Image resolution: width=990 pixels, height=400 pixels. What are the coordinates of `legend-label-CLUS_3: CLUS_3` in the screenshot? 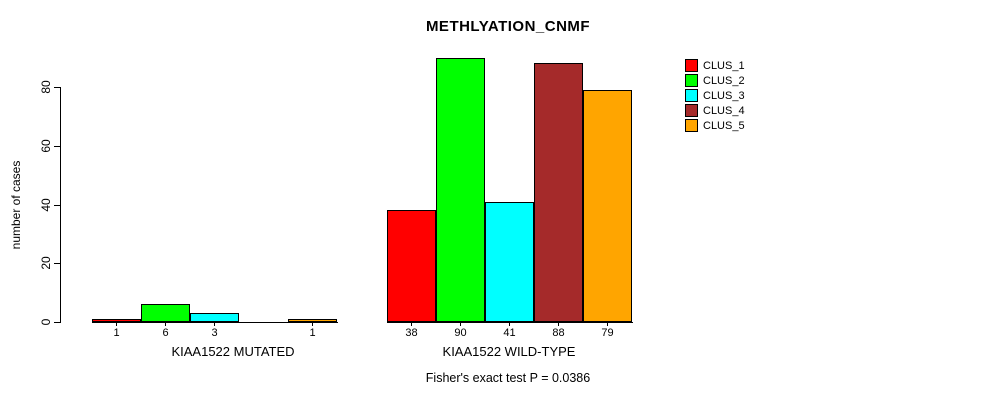 It's located at (724, 96).